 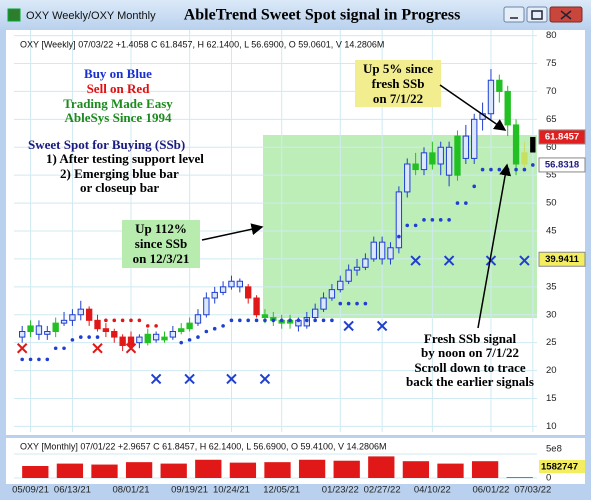 I want to click on note: Fresh SSb signal, so click(x=470, y=338).